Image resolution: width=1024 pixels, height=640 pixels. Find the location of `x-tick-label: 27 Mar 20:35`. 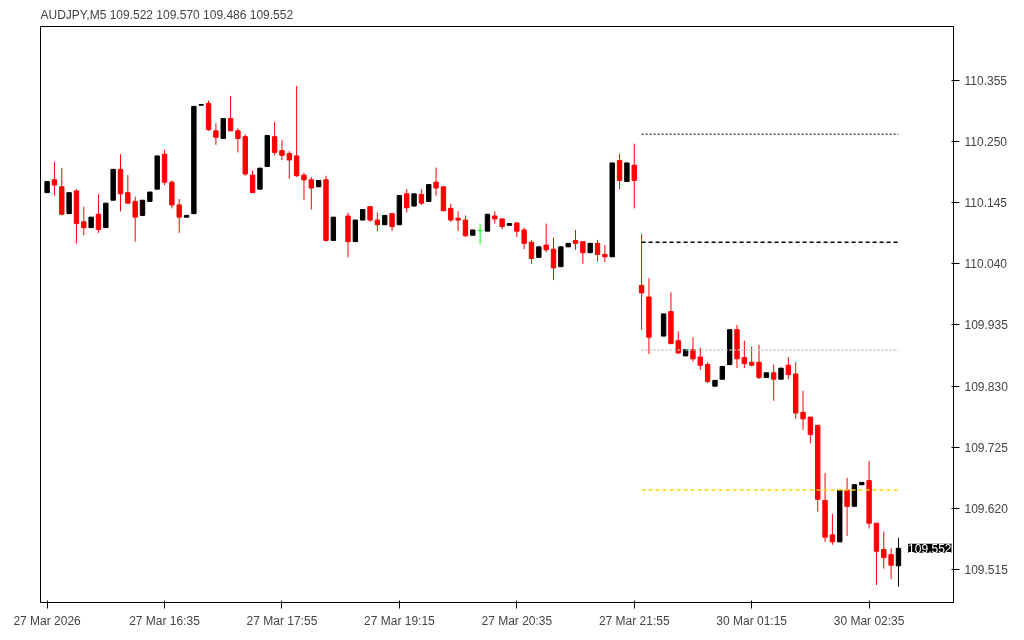

x-tick-label: 27 Mar 20:35 is located at coordinates (517, 620).